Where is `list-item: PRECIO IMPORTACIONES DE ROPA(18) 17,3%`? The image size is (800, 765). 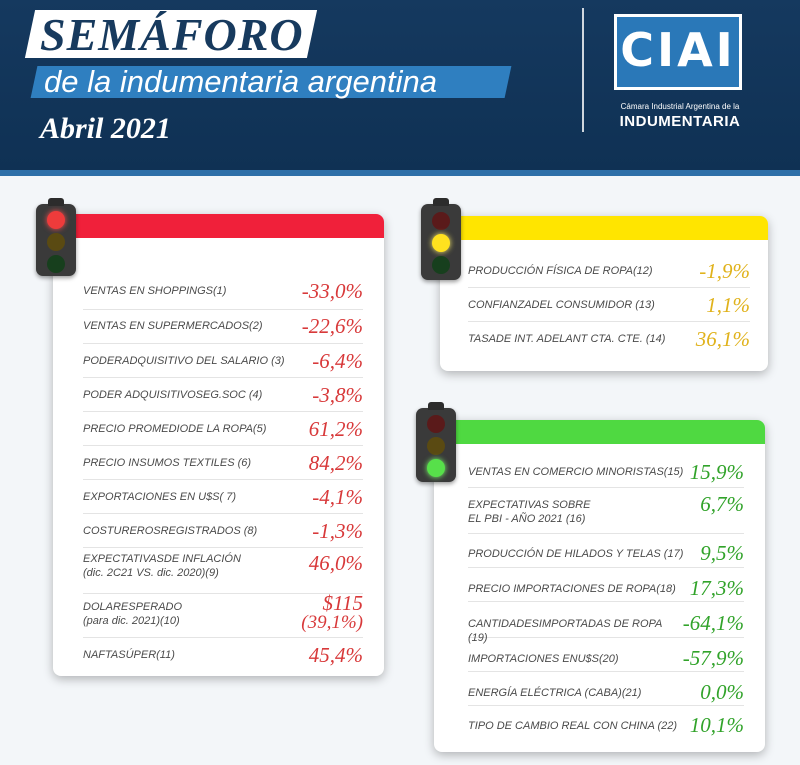 list-item: PRECIO IMPORTACIONES DE ROPA(18) 17,3% is located at coordinates (606, 585).